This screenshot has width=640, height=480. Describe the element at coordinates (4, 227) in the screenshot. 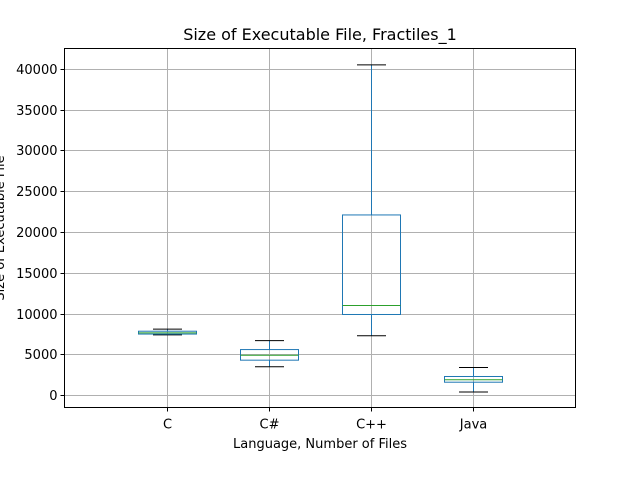

I see `y-axis-label: Size of Executable File` at that location.